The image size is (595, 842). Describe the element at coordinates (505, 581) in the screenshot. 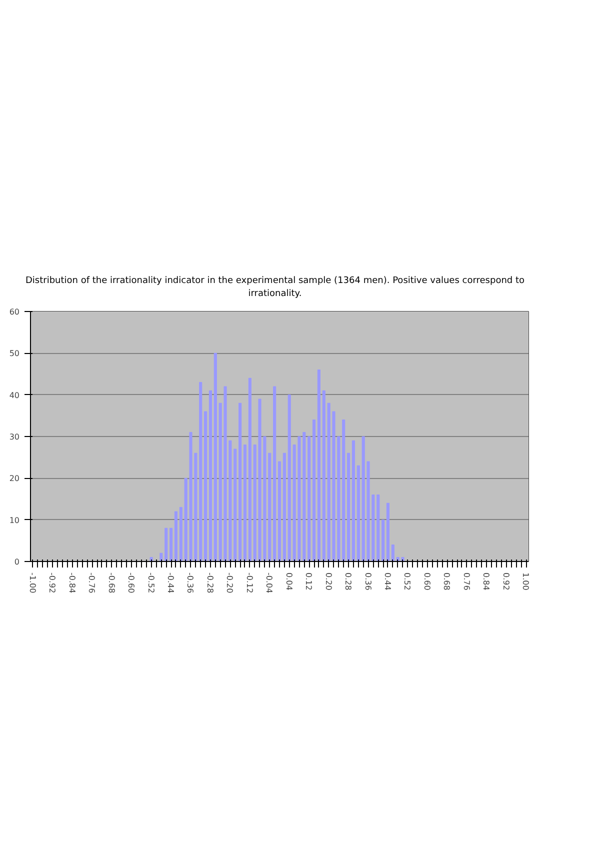

I see `x-tick-label: 0.92` at that location.